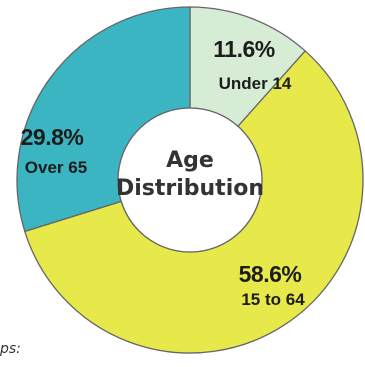  Describe the element at coordinates (273, 299) in the screenshot. I see `slice-15-to-64-category-label: 15 to 64` at that location.